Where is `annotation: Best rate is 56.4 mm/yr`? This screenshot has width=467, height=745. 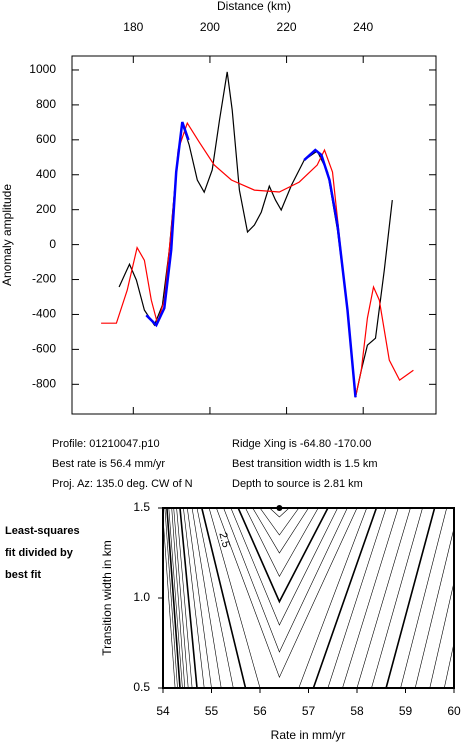 annotation: Best rate is 56.4 mm/yr is located at coordinates (108, 464).